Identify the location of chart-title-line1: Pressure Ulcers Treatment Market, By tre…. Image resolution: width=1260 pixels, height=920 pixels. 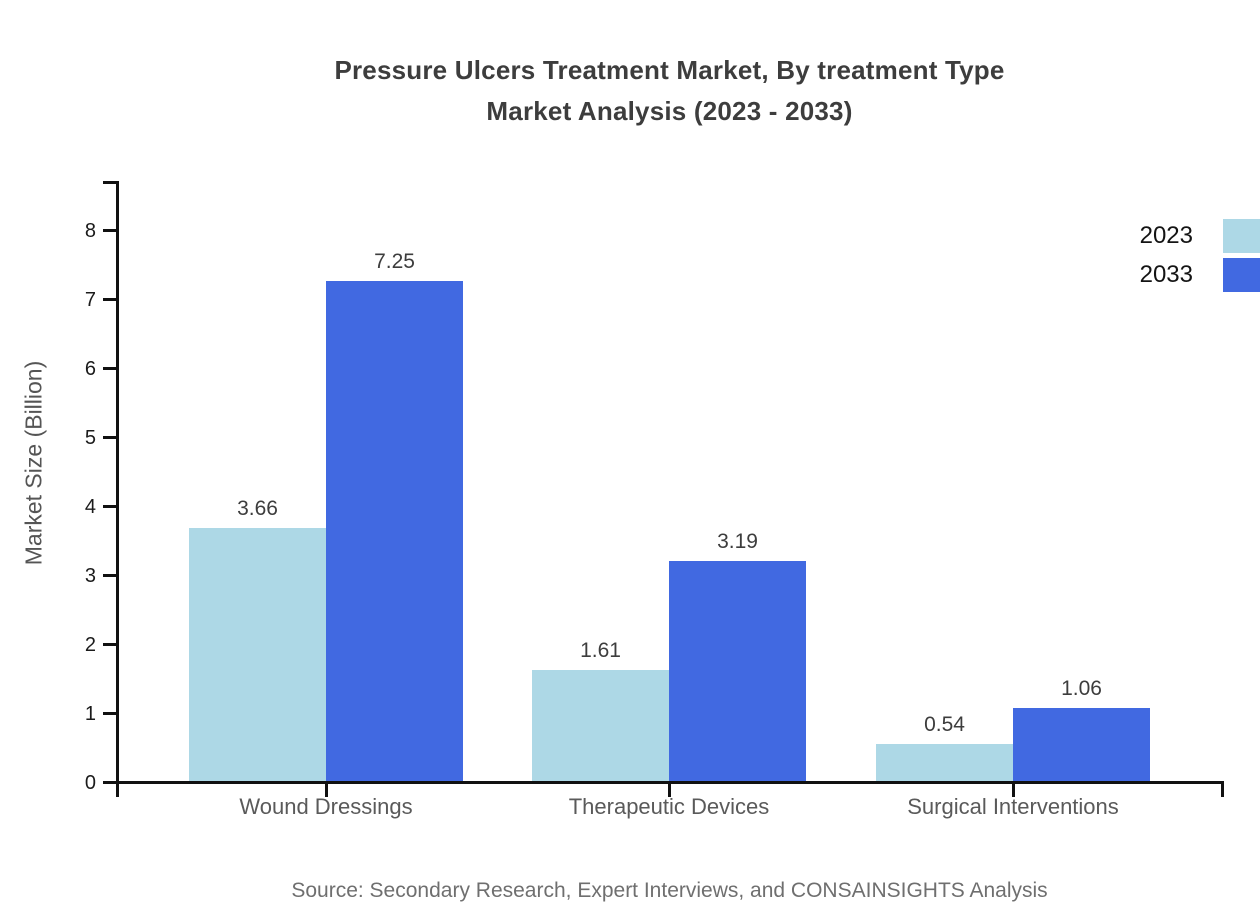
(669, 70).